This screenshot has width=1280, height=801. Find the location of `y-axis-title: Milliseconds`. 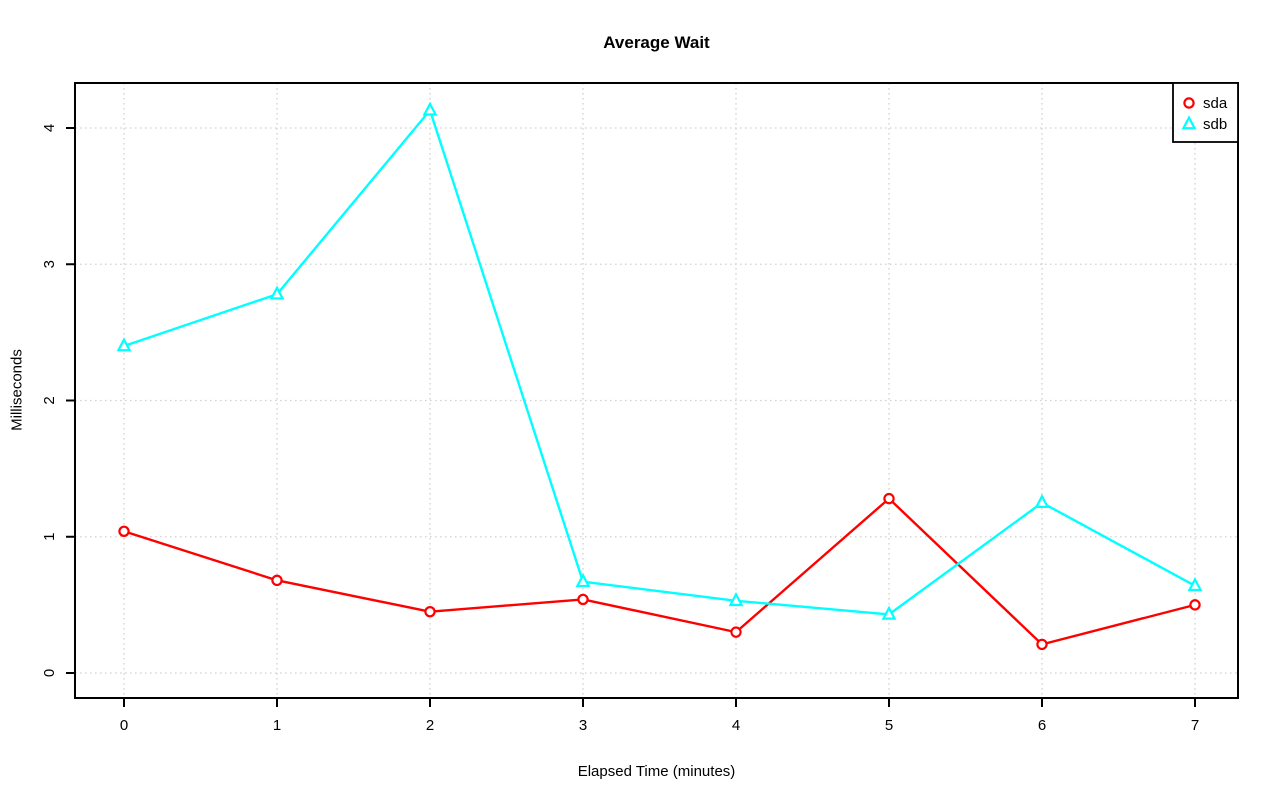

y-axis-title: Milliseconds is located at coordinates (17, 390).